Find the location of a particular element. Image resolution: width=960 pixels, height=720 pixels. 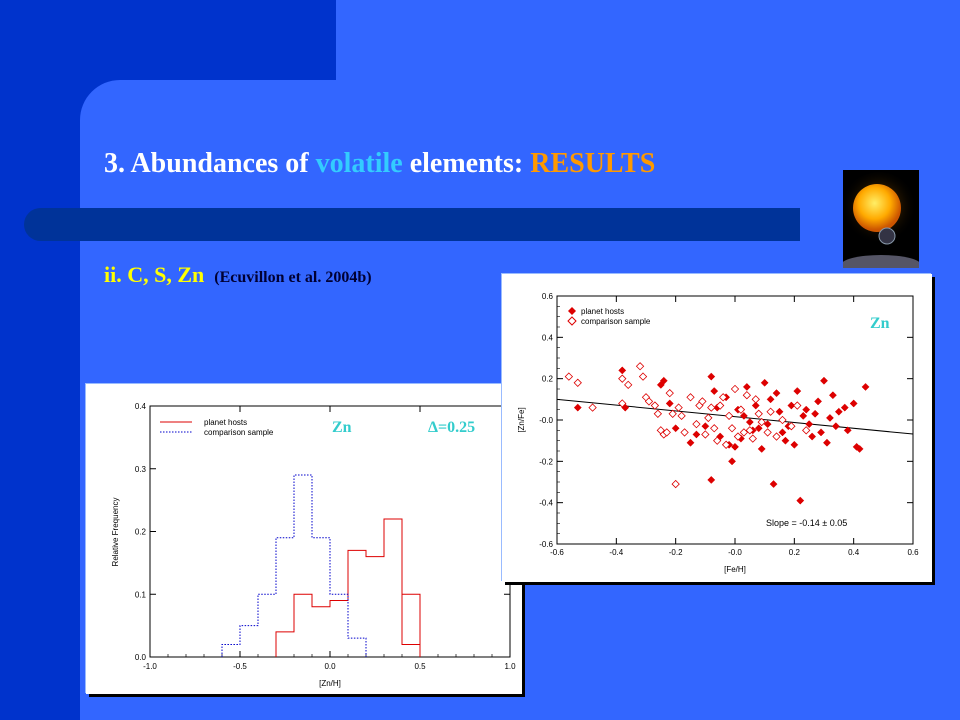

hist-xlabel: [Zn/H] is located at coordinates (330, 683).